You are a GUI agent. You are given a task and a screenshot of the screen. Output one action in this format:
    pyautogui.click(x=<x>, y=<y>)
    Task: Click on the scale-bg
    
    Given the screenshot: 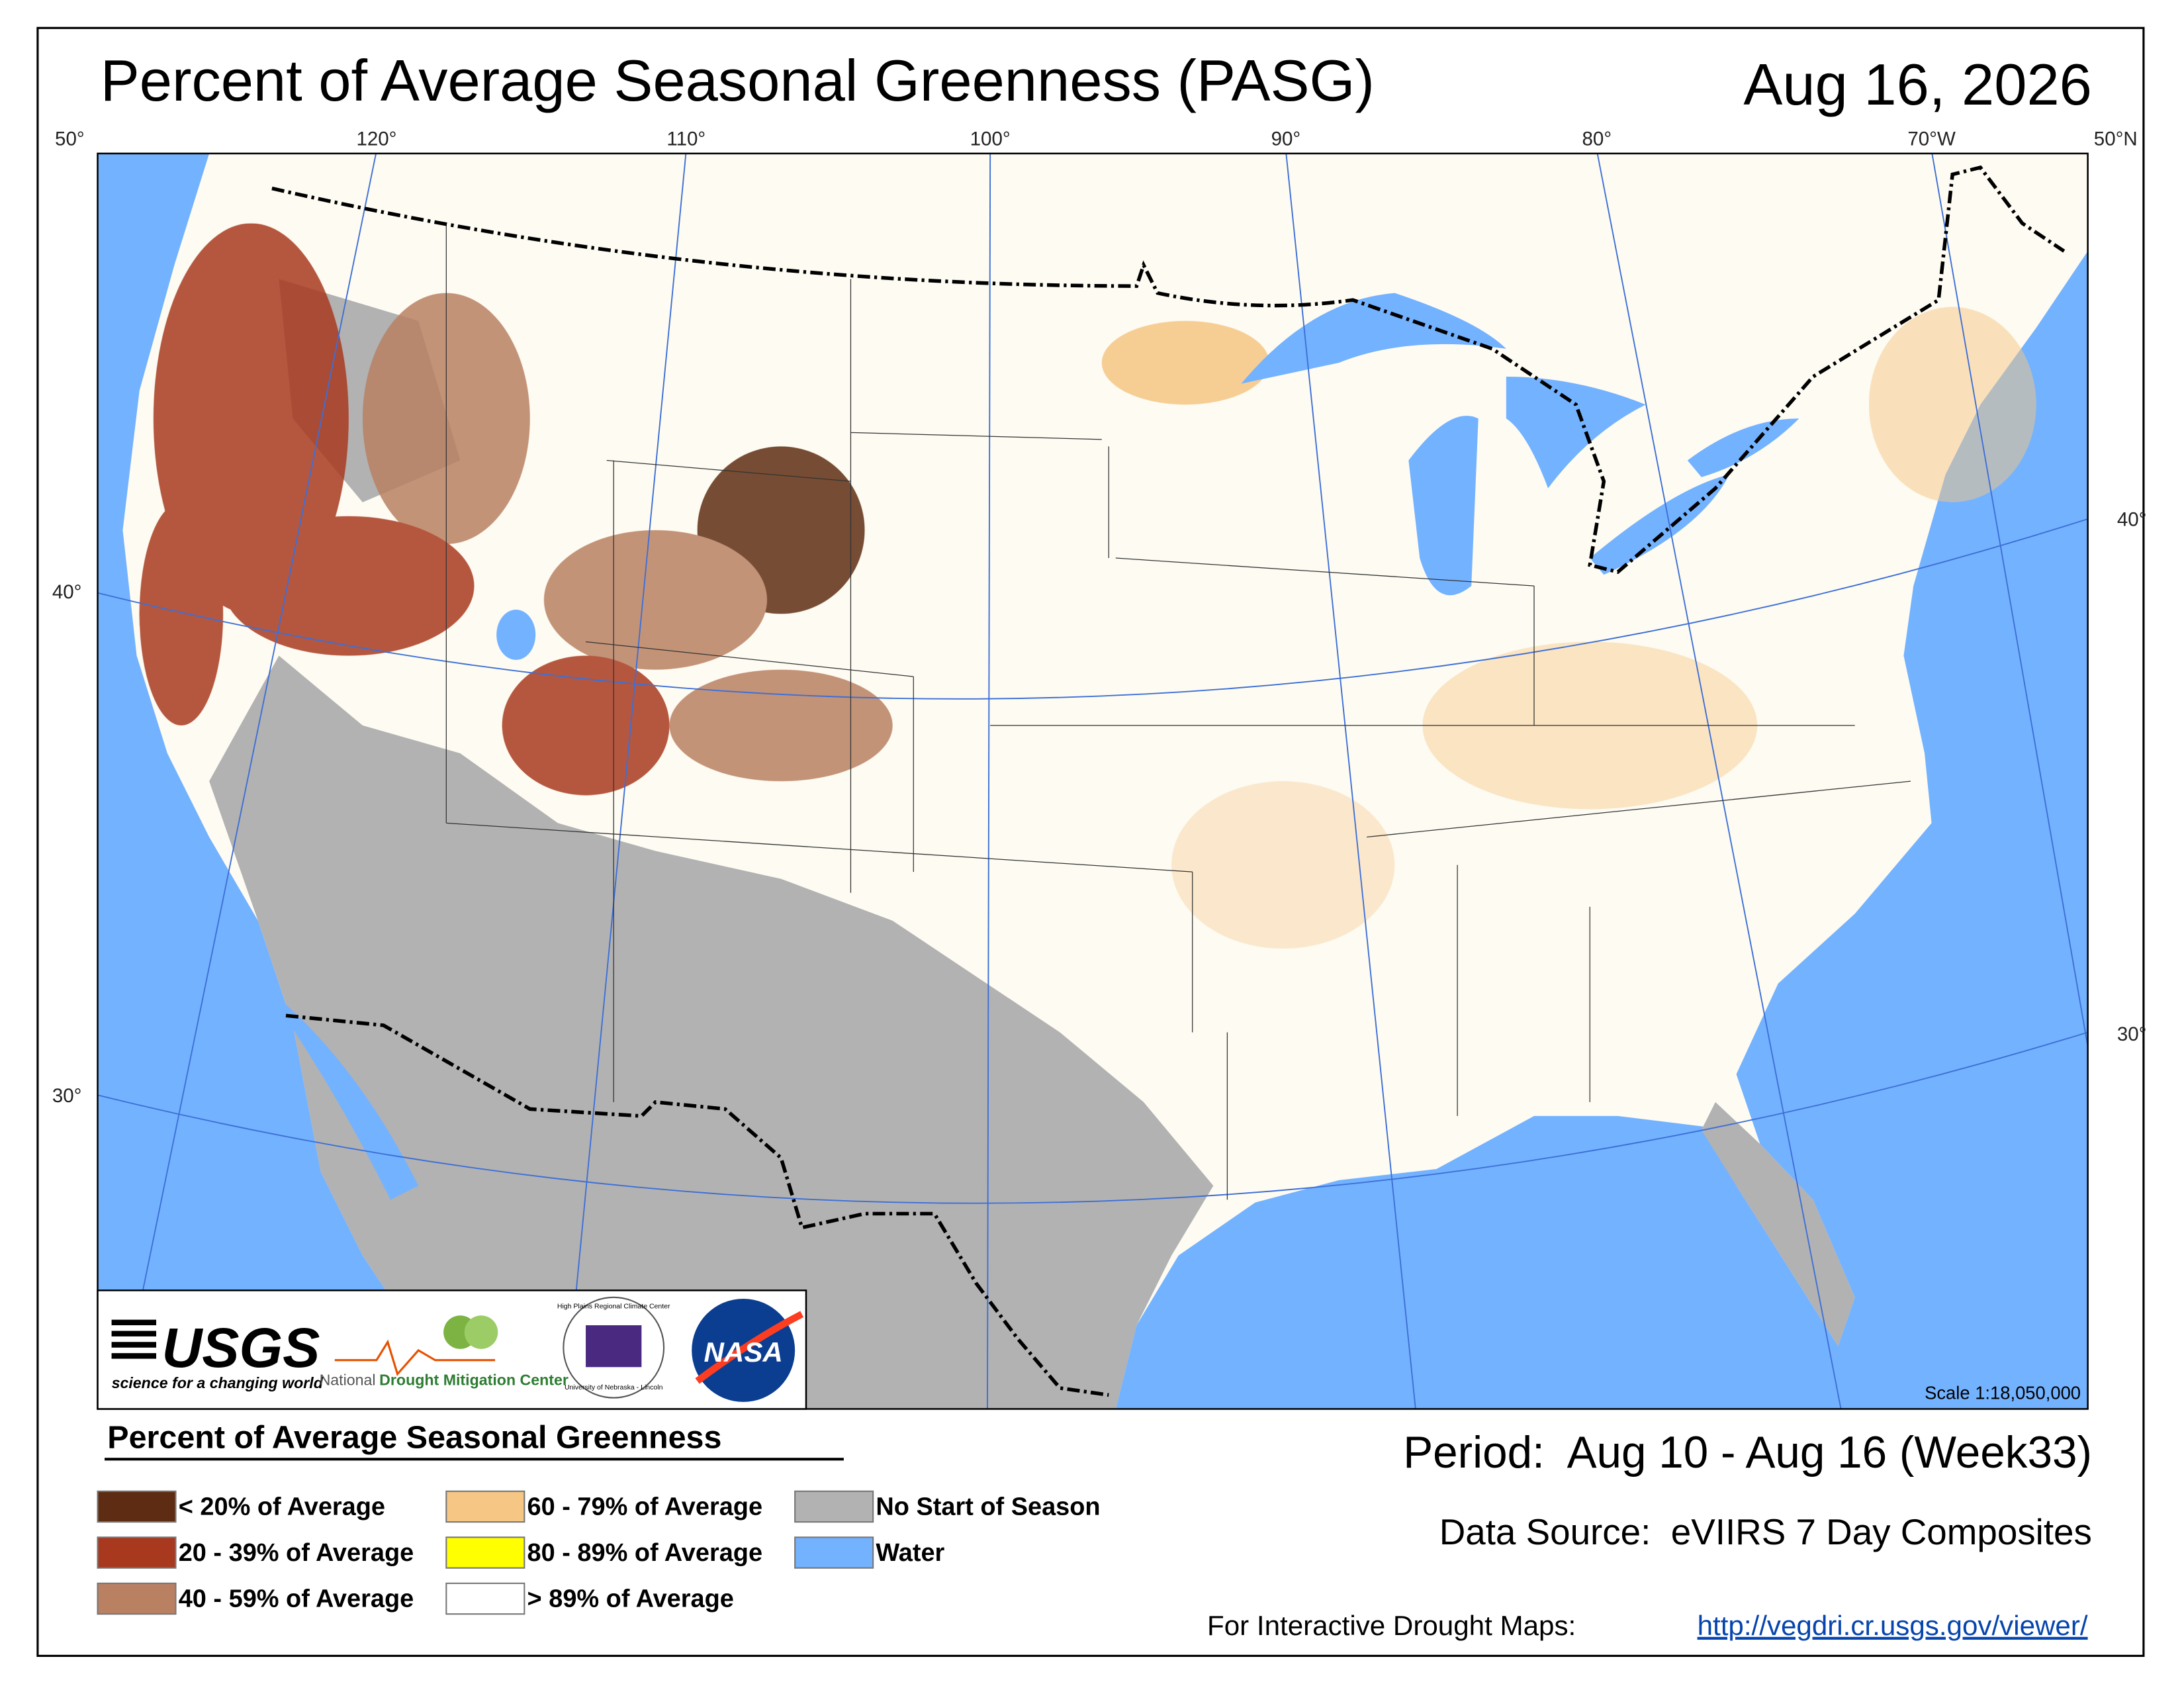 What is the action you would take?
    pyautogui.click(x=1991, y=1390)
    